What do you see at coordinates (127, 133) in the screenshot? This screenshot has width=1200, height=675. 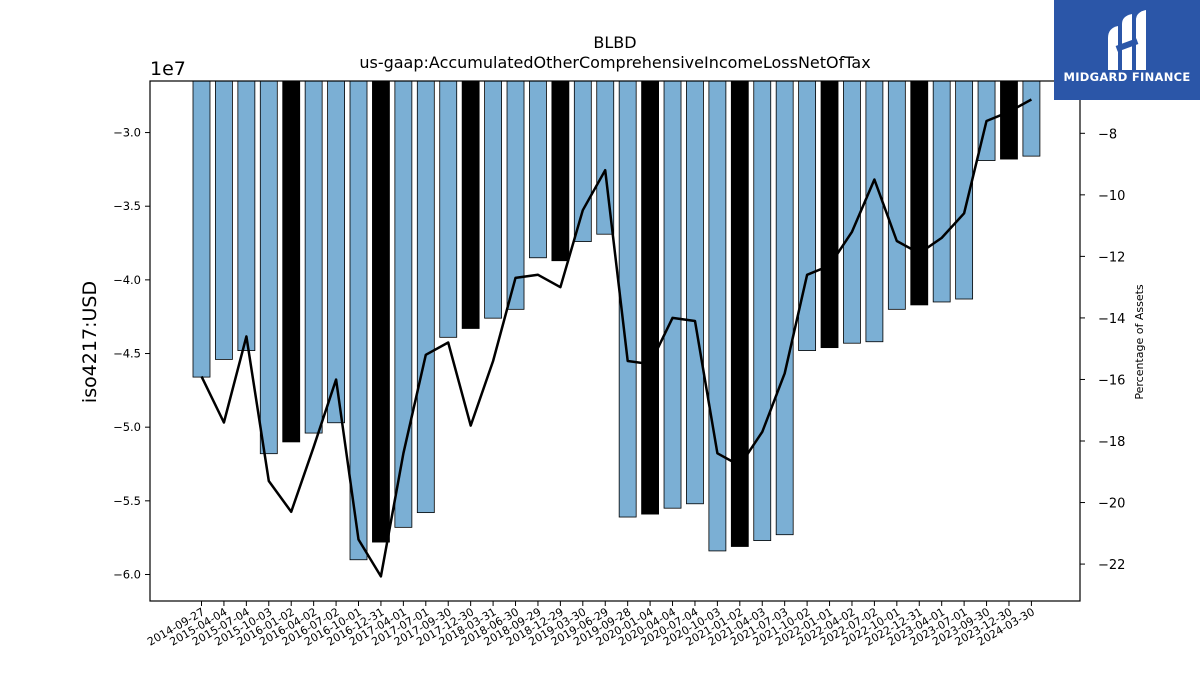 I see `y-tick-label: −3.0` at bounding box center [127, 133].